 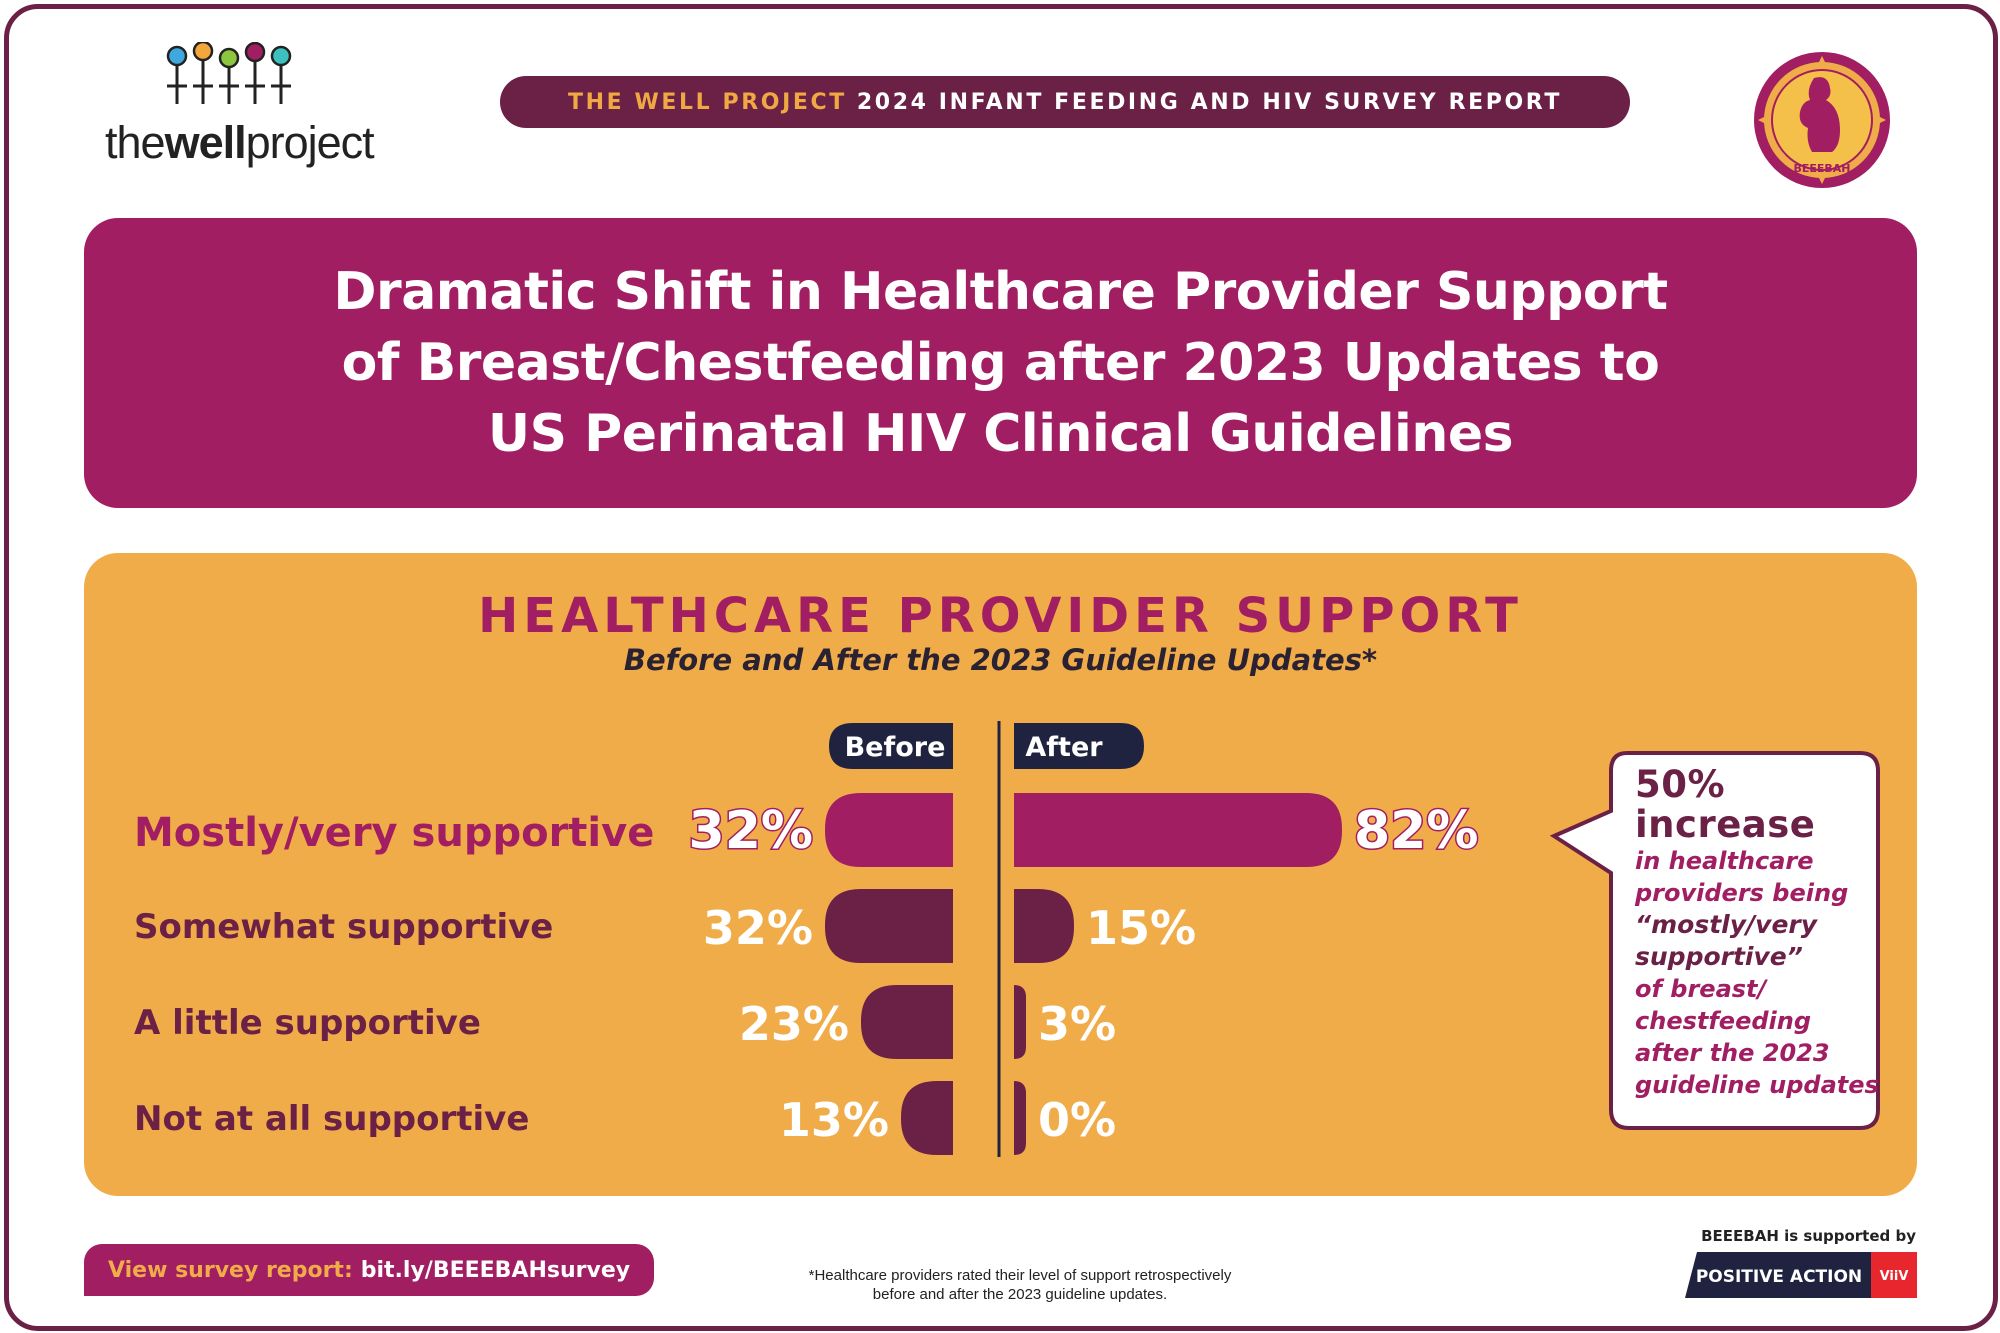 I want to click on callout-bubble-icon, so click(x=1714, y=940).